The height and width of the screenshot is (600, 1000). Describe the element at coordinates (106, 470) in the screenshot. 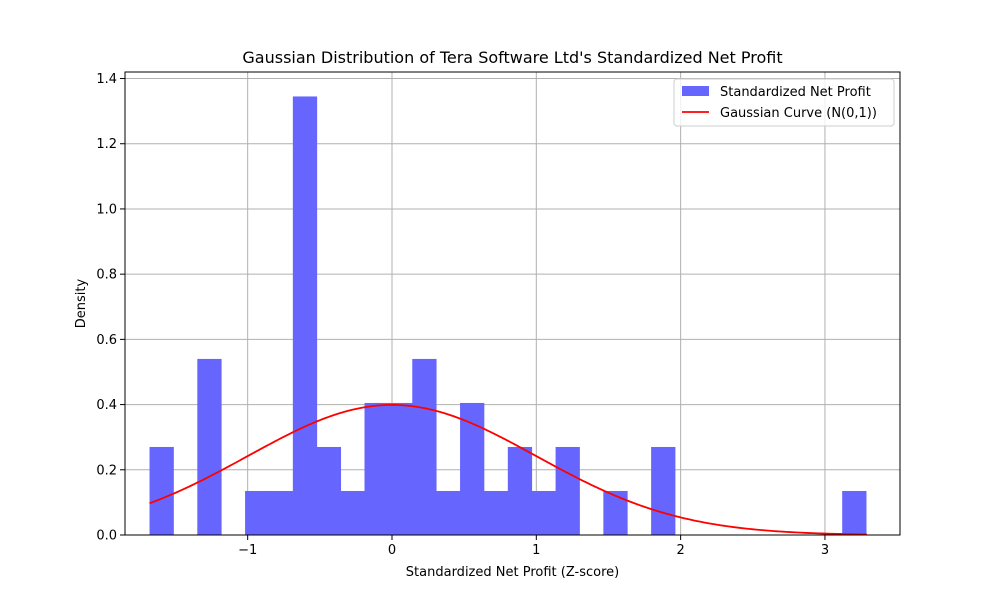

I see `y-tick-label: 0.2` at that location.